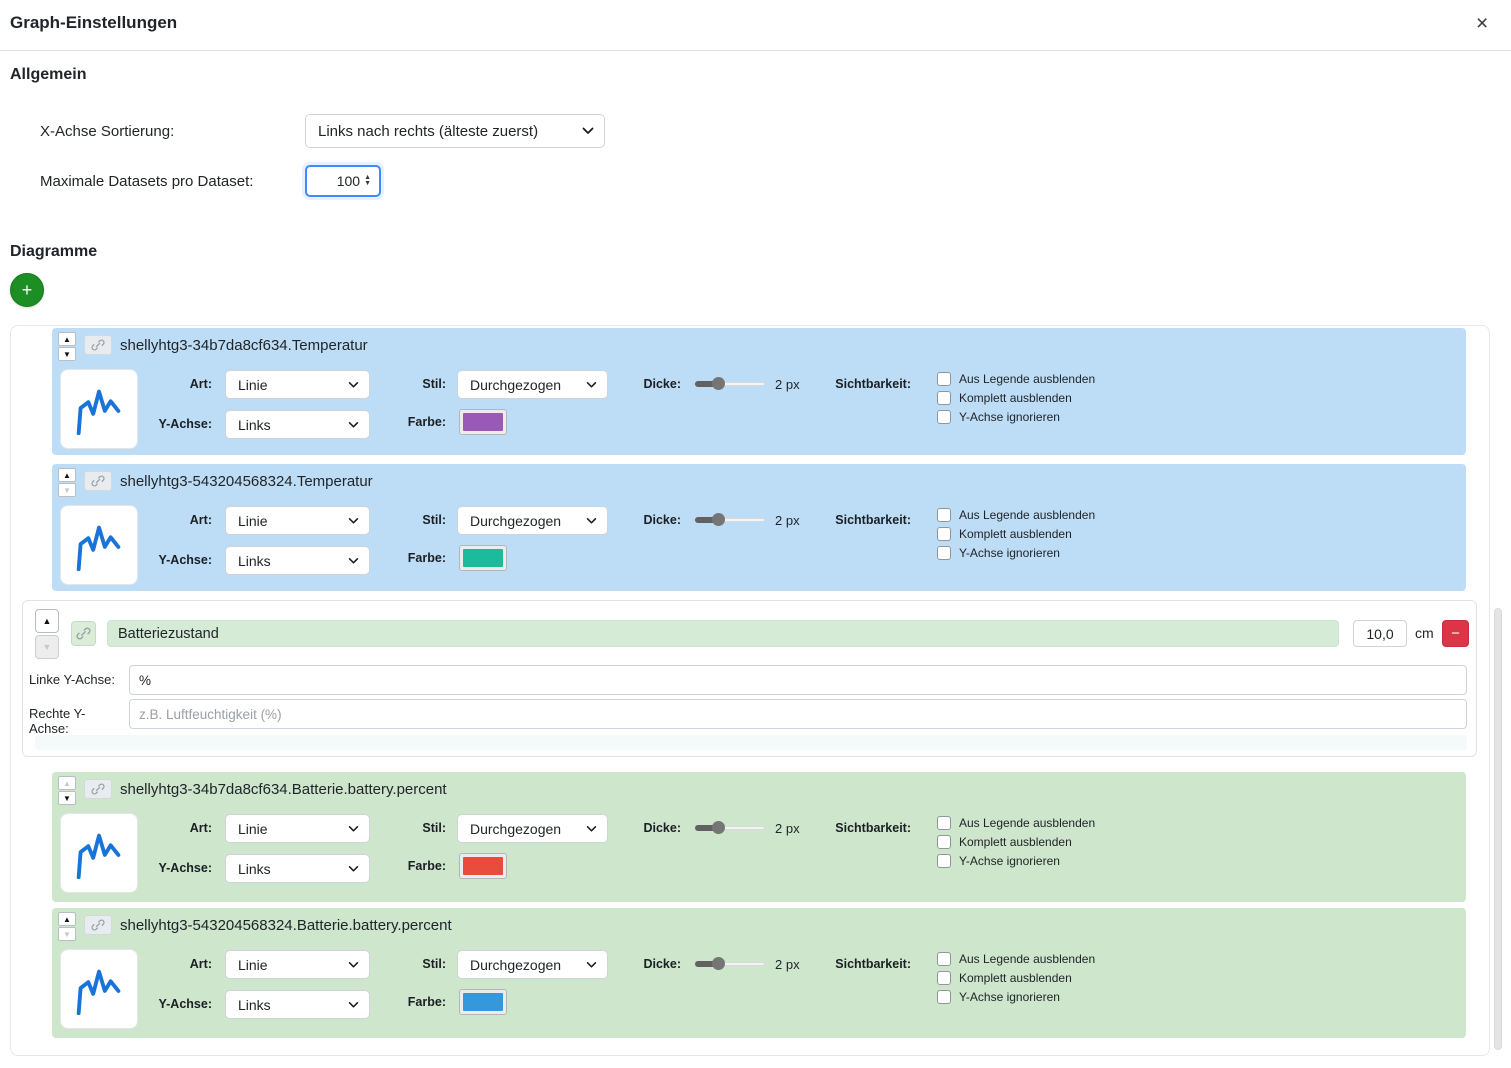  I want to click on triangle-down-icon: ▼, so click(67, 934).